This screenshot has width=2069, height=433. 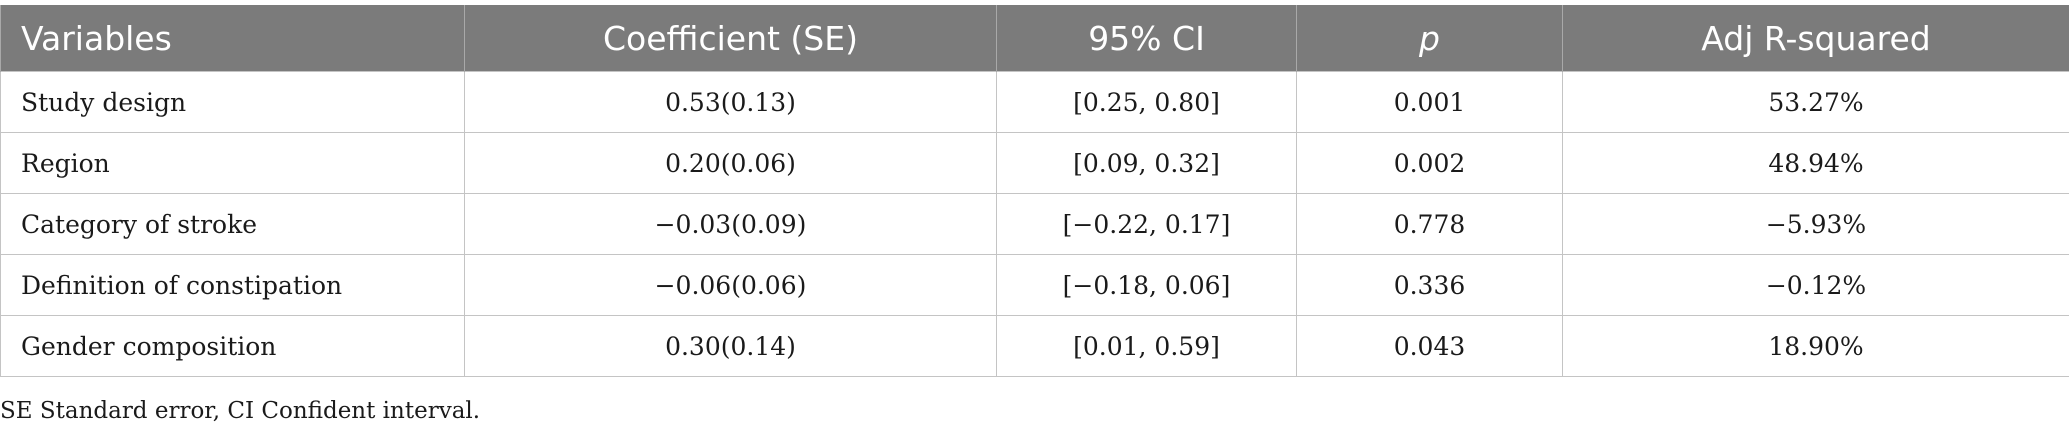 I want to click on header-adj-r-squared: Adj R-squared, so click(x=1815, y=38).